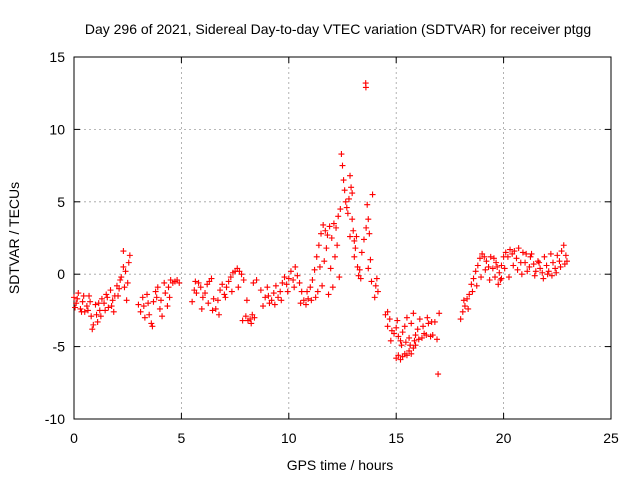 Image resolution: width=640 pixels, height=480 pixels. What do you see at coordinates (59, 347) in the screenshot?
I see `y-tick-label: -5` at bounding box center [59, 347].